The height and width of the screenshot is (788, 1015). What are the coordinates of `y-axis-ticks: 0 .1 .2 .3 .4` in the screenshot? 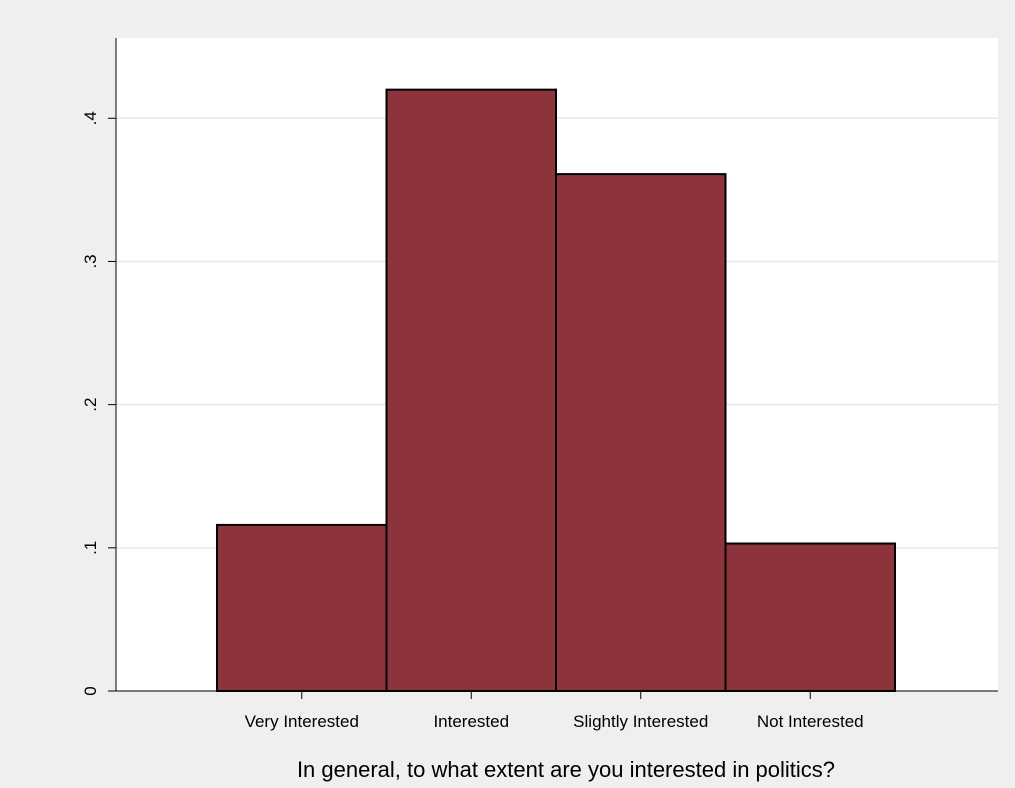 It's located at (98, 403).